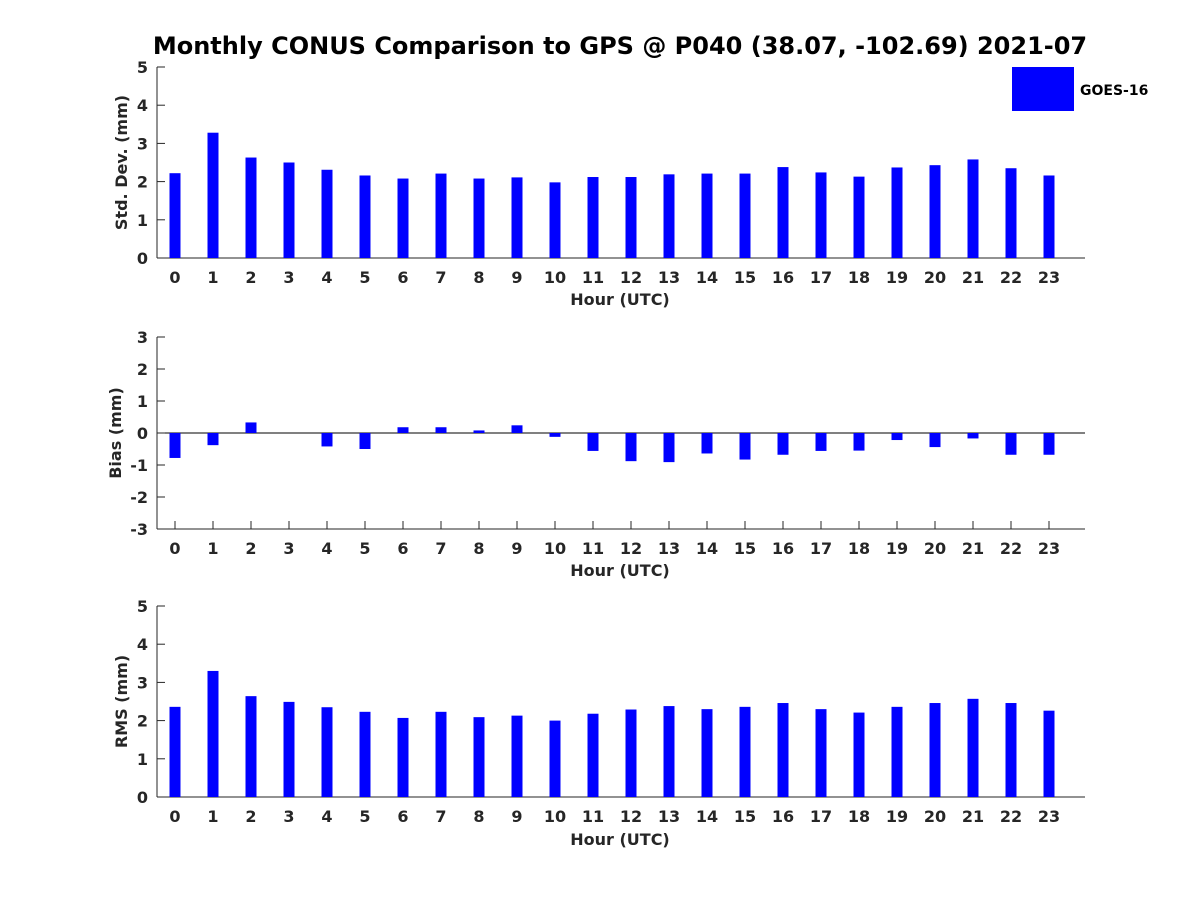 This screenshot has width=1200, height=900. Describe the element at coordinates (669, 816) in the screenshot. I see `x-tick-label: 13` at that location.